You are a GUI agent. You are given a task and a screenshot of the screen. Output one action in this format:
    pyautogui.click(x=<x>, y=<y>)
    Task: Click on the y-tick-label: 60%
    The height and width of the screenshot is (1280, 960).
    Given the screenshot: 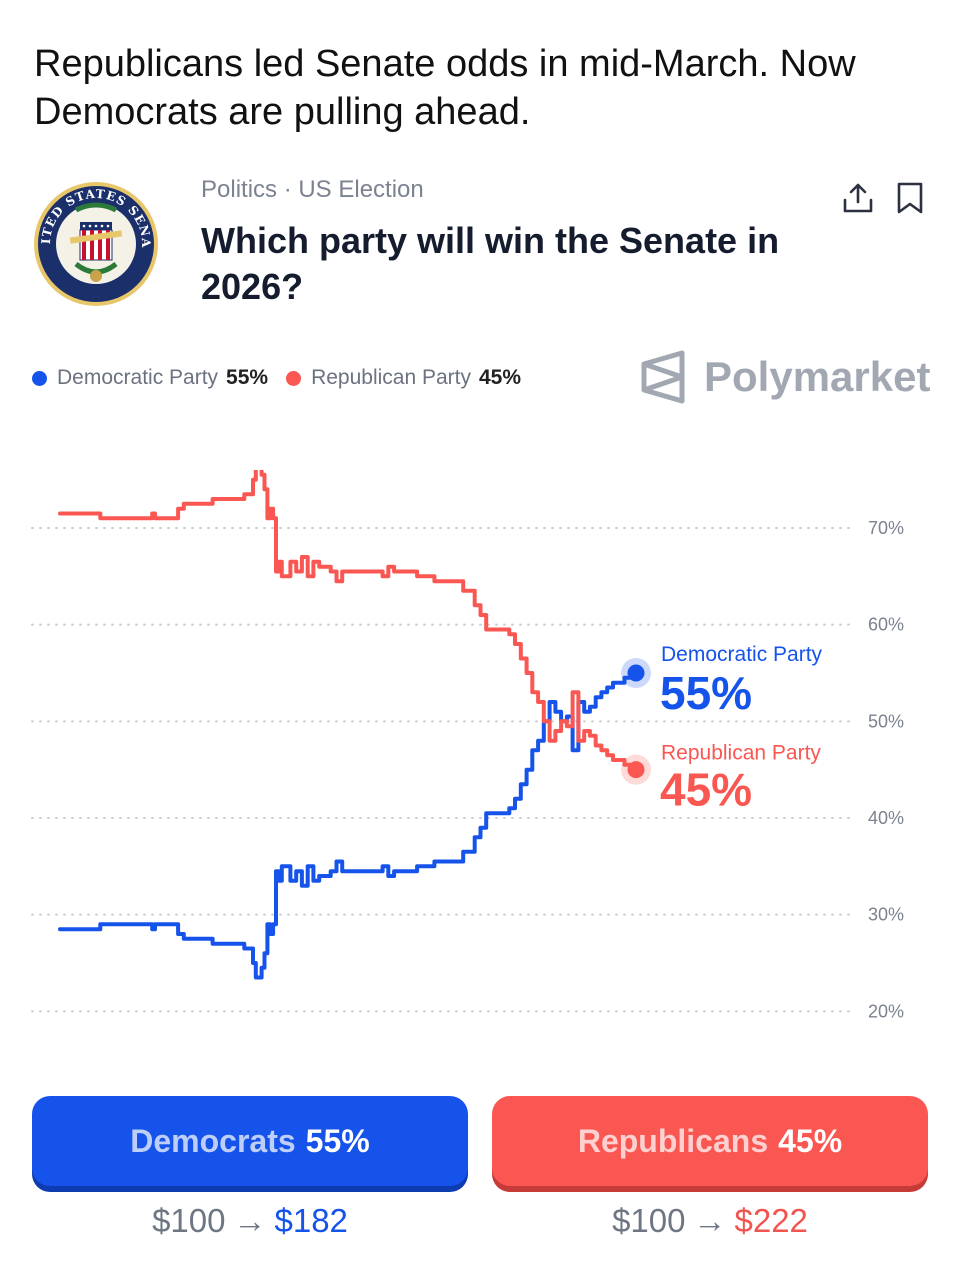 What is the action you would take?
    pyautogui.click(x=886, y=625)
    